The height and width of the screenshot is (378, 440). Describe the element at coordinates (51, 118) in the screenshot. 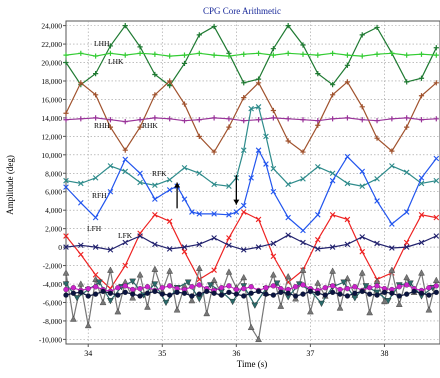

I see `y-tick-label: 14,000` at that location.